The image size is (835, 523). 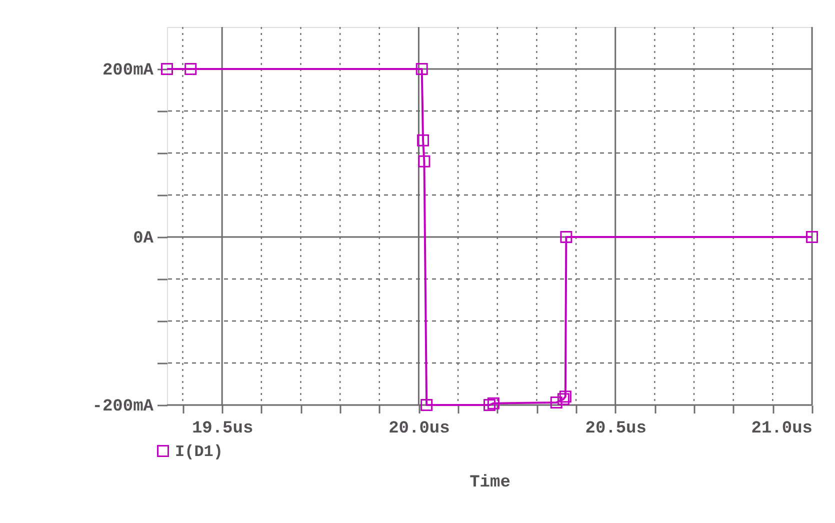 I want to click on x-tick-label: 20.5us, so click(x=615, y=429).